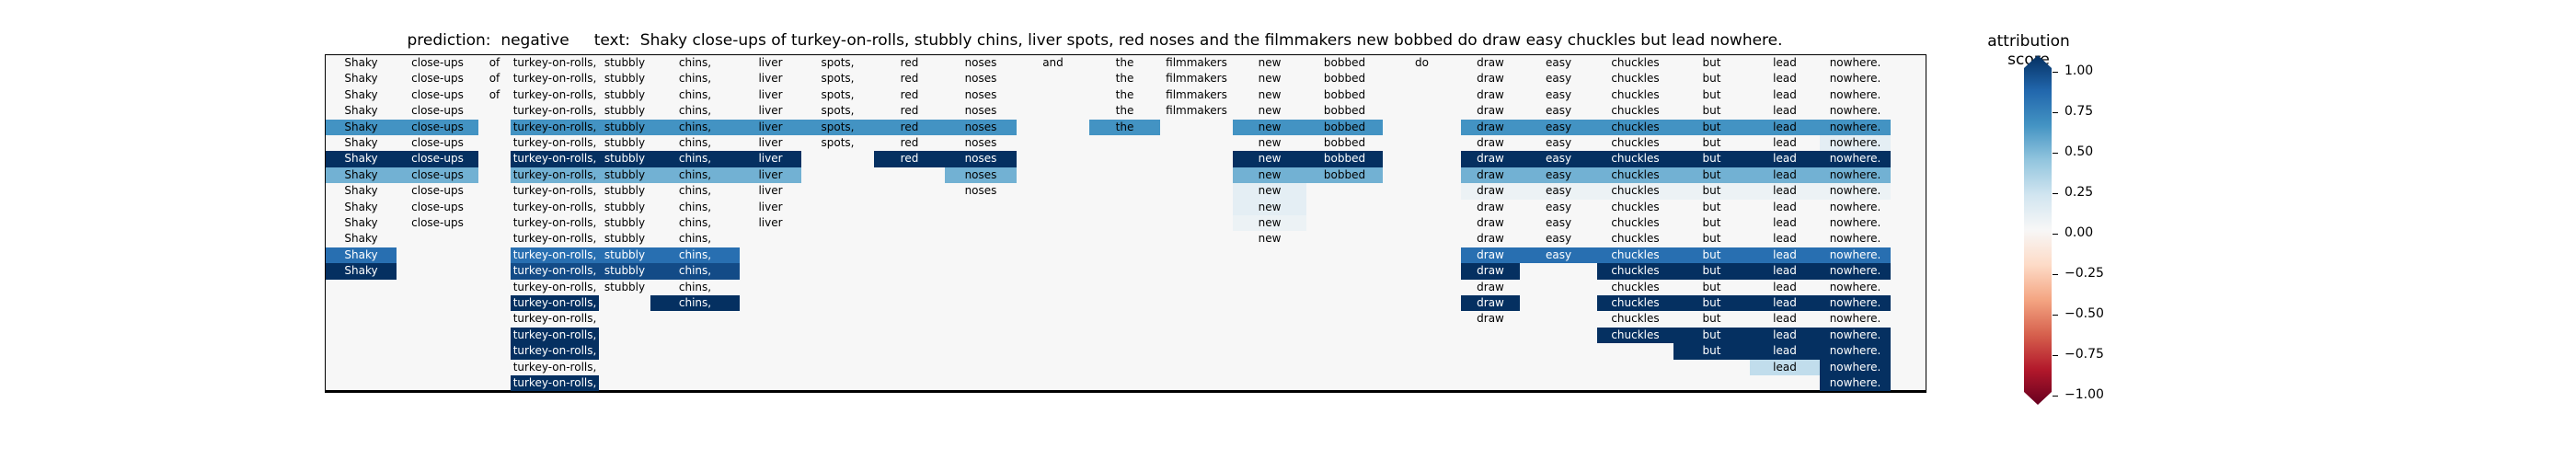  Describe the element at coordinates (611, 40) in the screenshot. I see `text-label: text:` at that location.